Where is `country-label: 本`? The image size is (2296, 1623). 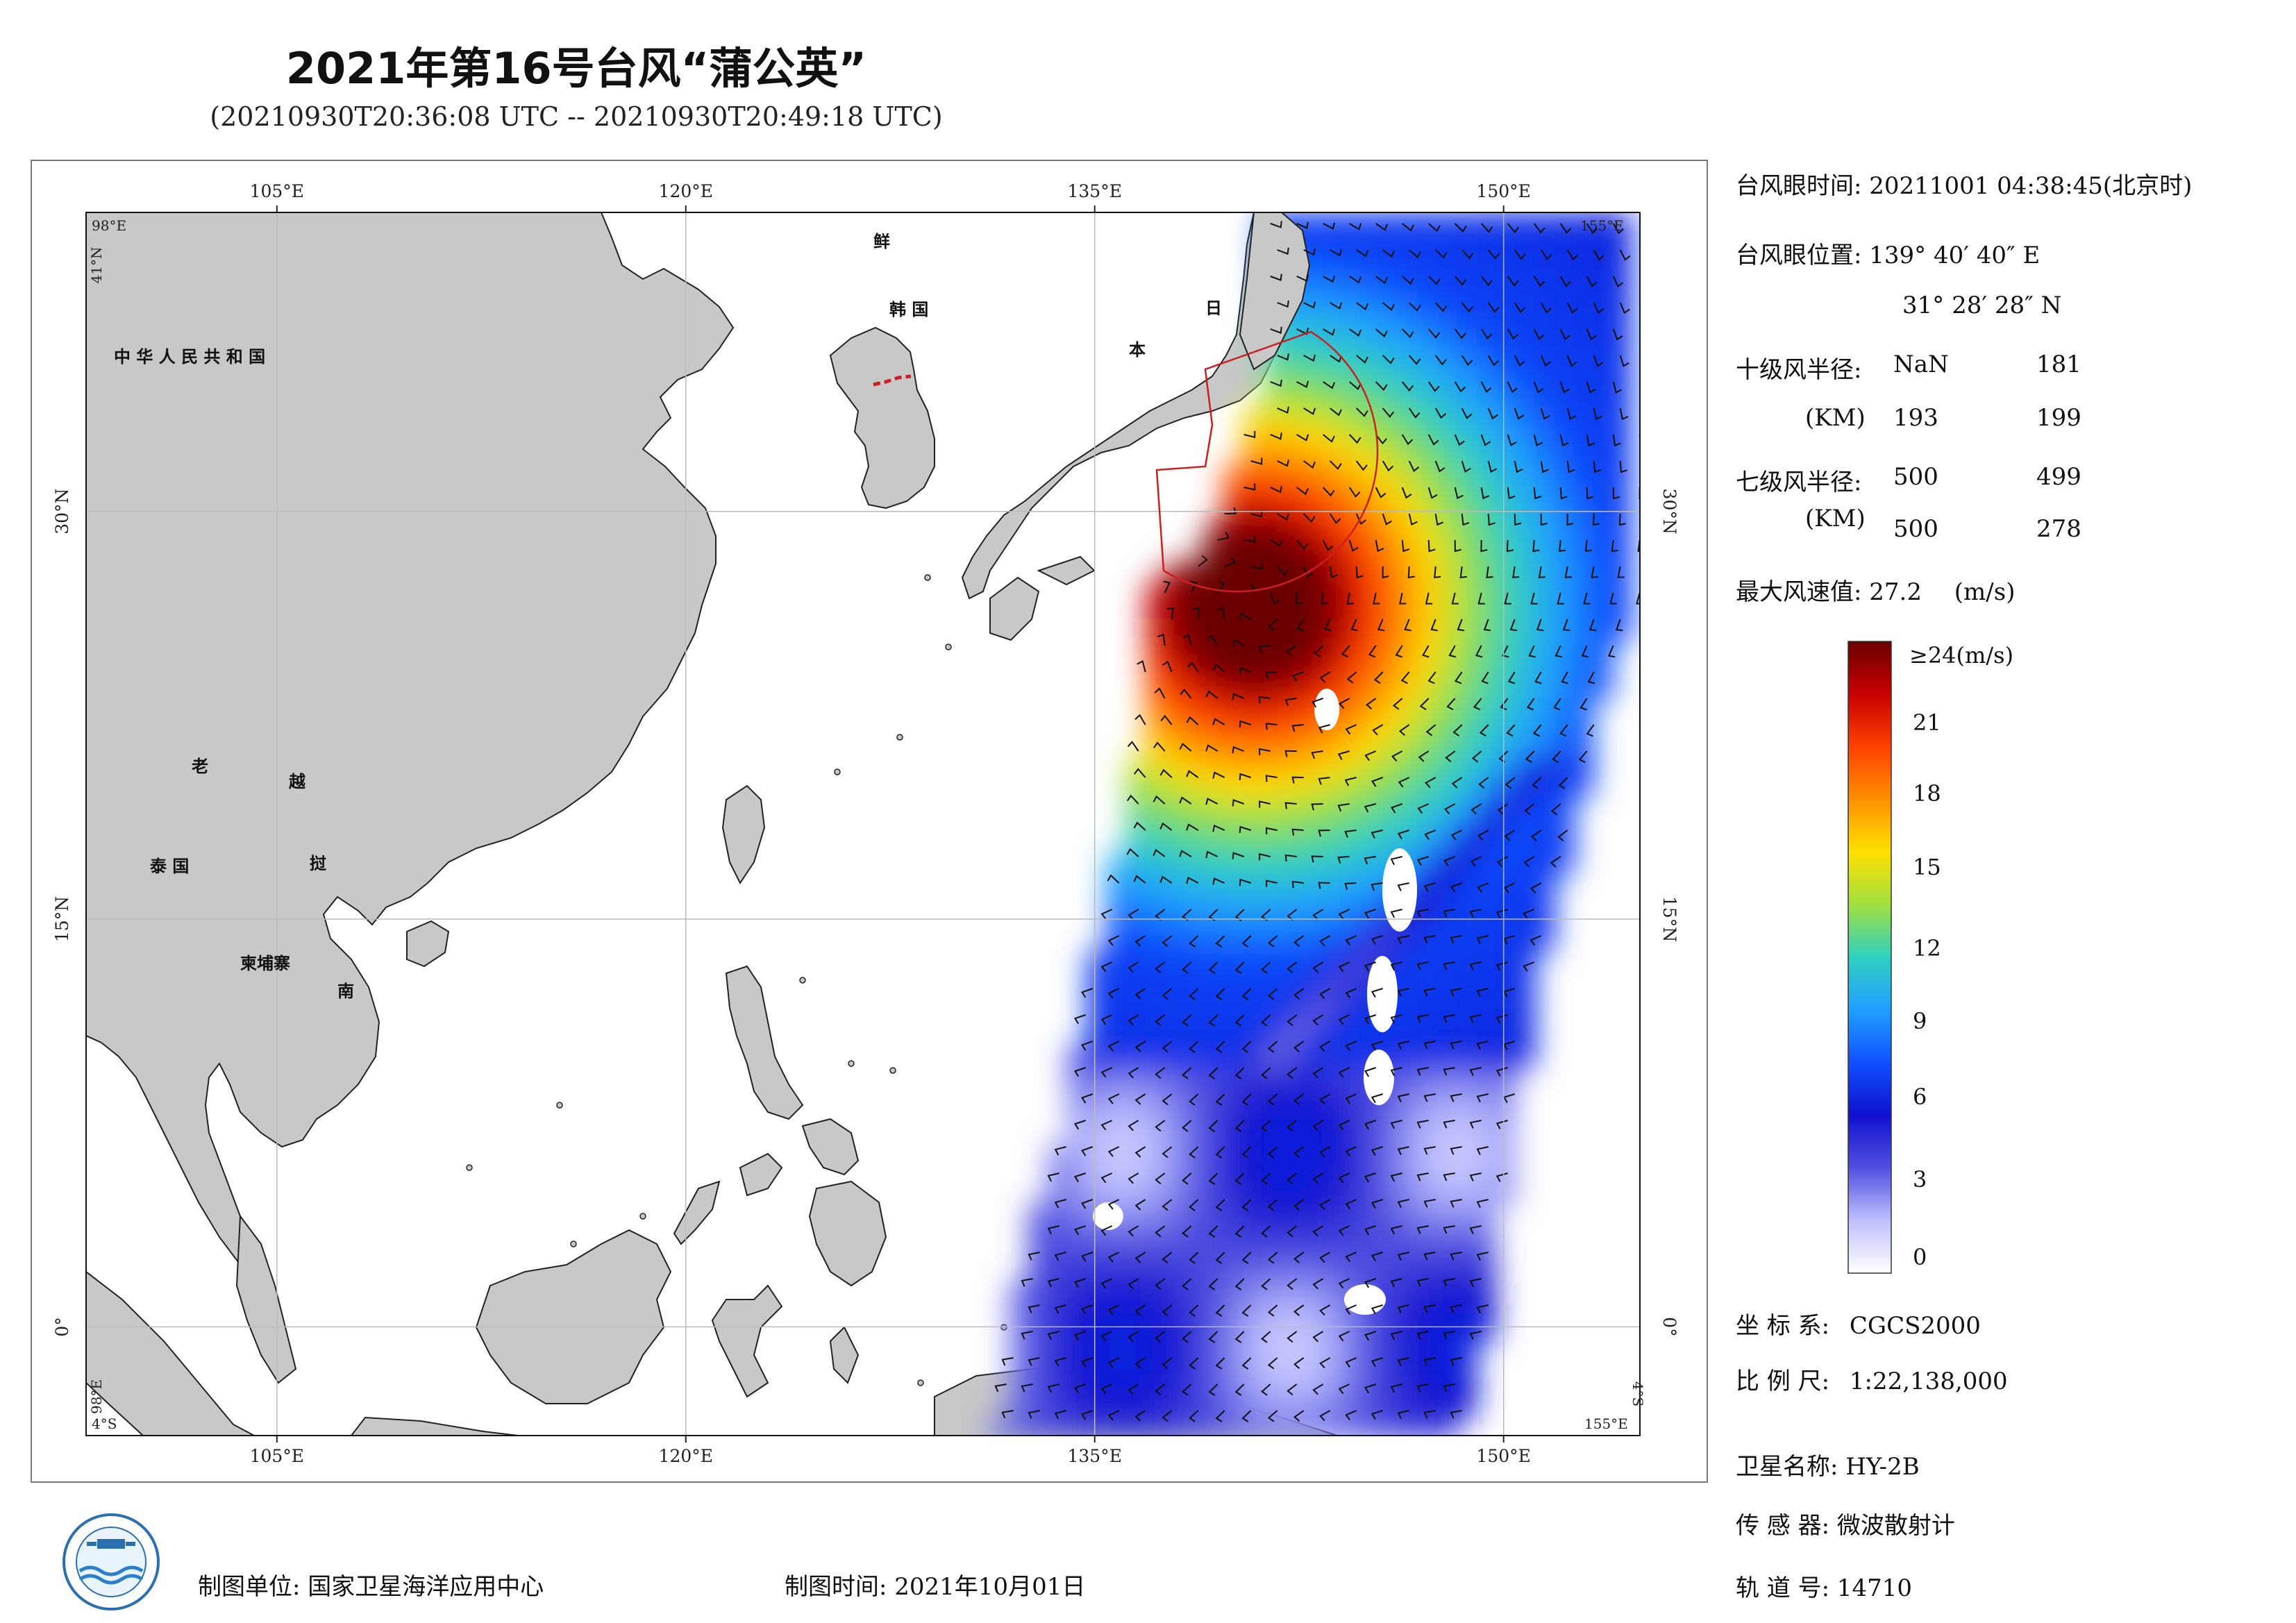 country-label: 本 is located at coordinates (1137, 350).